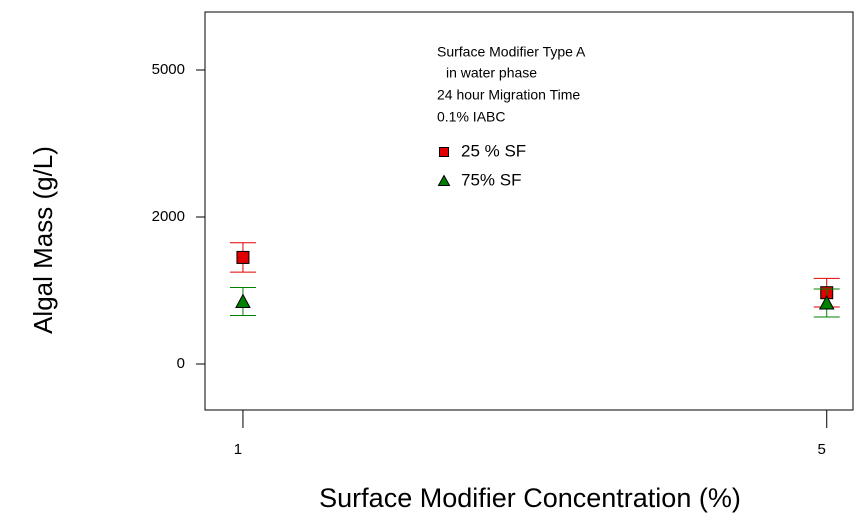 The height and width of the screenshot is (523, 856). What do you see at coordinates (493, 150) in the screenshot?
I see `legend-label: 25 % SF` at bounding box center [493, 150].